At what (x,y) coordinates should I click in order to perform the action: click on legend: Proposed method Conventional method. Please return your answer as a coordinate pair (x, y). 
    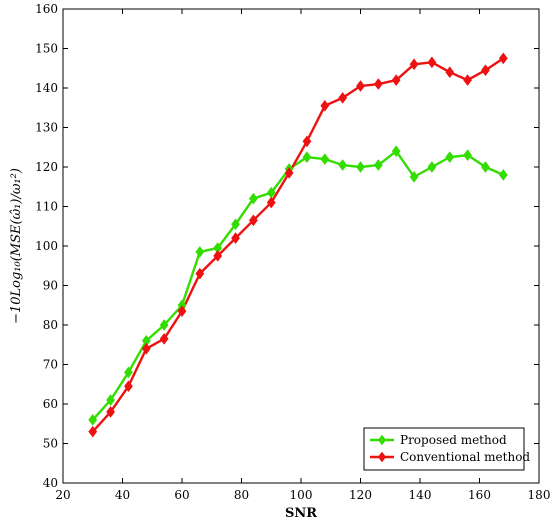
    Looking at the image, I should click on (446, 449).